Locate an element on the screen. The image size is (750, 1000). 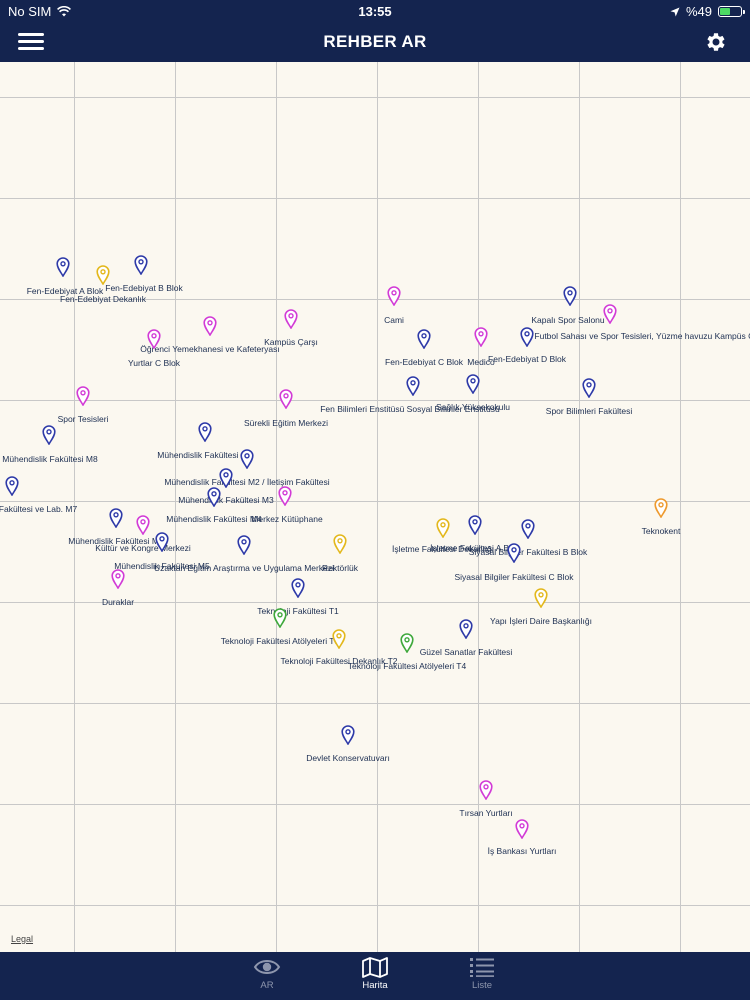
map-marker-label: Teknokent is located at coordinates (661, 531).